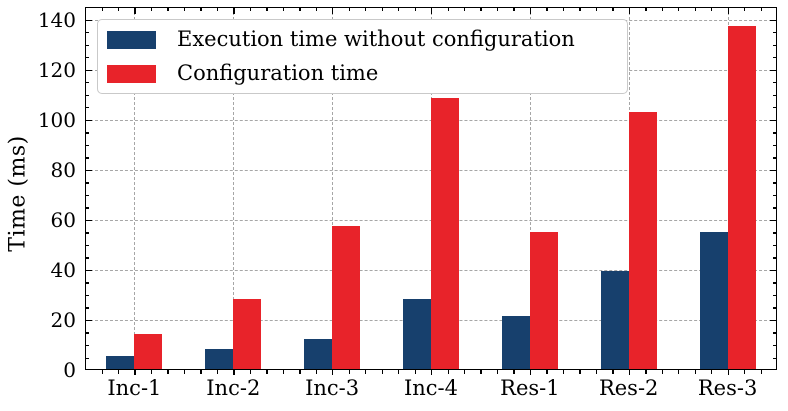  Describe the element at coordinates (56, 119) in the screenshot. I see `y-tick-label-100: 100` at that location.